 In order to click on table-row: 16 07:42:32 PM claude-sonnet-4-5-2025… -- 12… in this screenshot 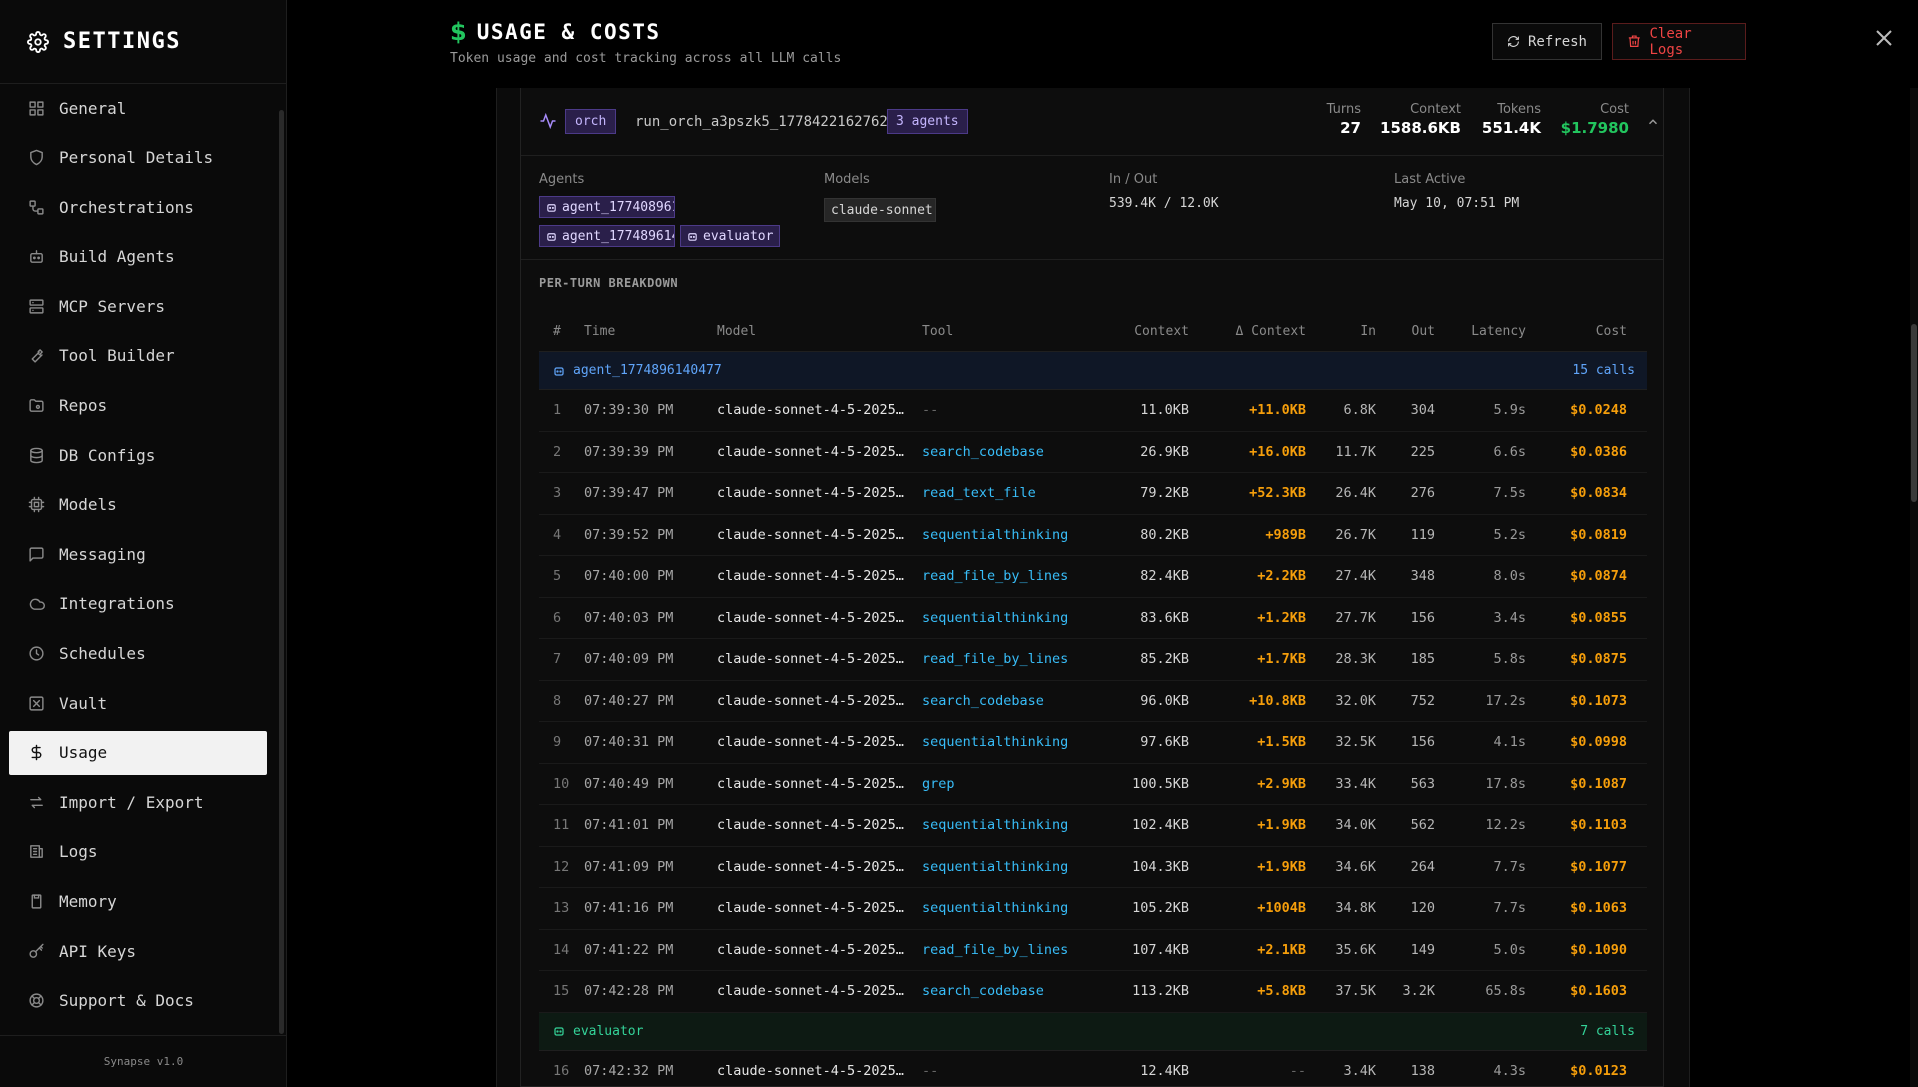, I will do `click(1093, 1069)`.